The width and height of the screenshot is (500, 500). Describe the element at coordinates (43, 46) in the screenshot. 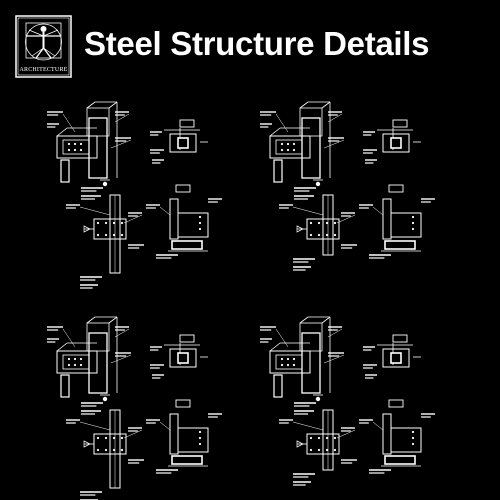

I see `vitruvian-man-icon` at that location.